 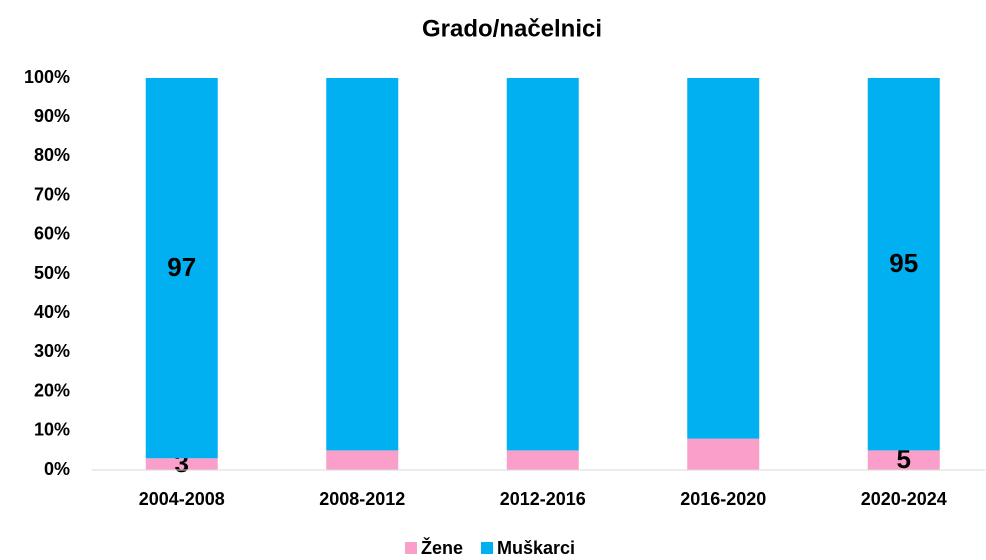 What do you see at coordinates (442, 547) in the screenshot?
I see `legend-label: Žene` at bounding box center [442, 547].